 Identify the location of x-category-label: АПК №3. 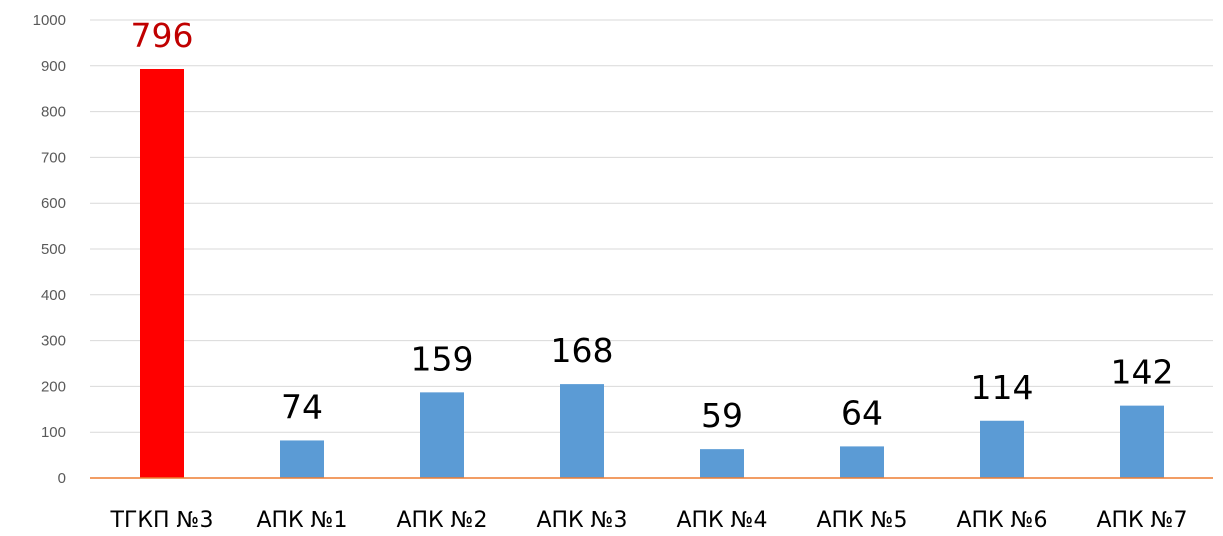
(581, 520).